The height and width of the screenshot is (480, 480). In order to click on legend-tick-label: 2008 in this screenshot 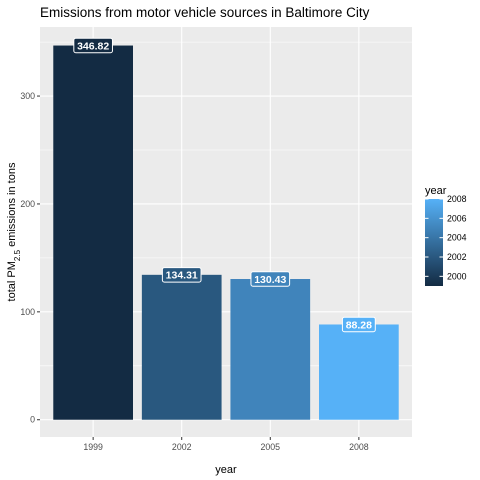, I will do `click(457, 199)`.